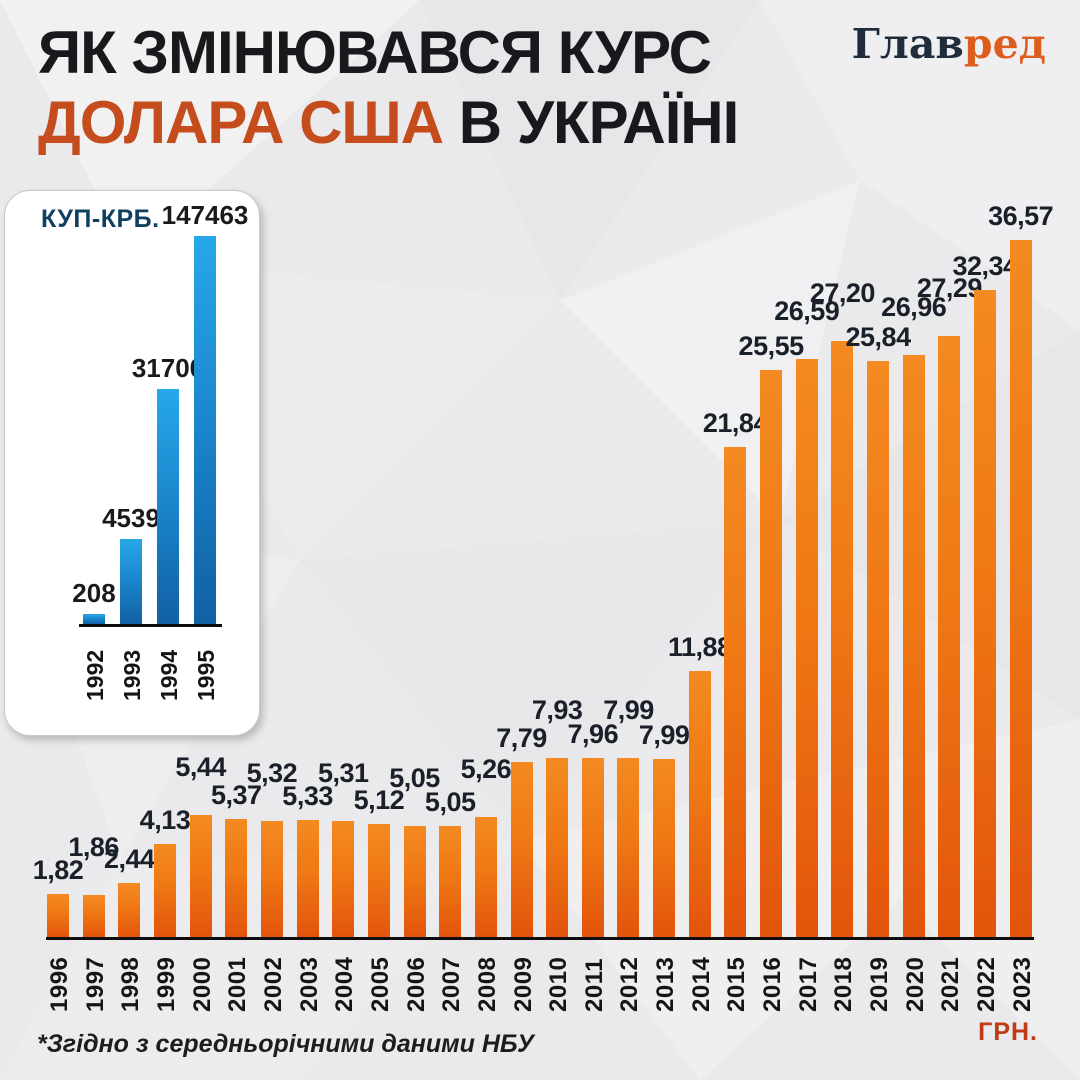  I want to click on bar-2012, so click(628, 847).